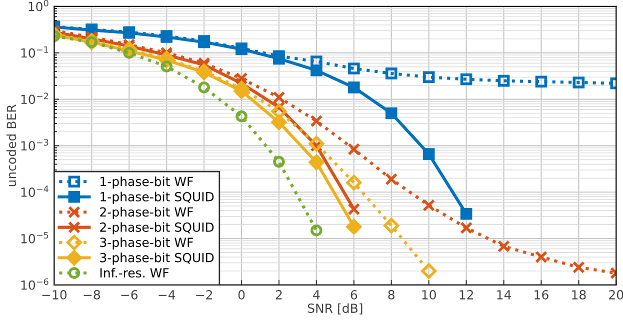 Image resolution: width=623 pixels, height=322 pixels. Describe the element at coordinates (157, 198) in the screenshot. I see `legend-label: 1-phase-bit SQUID` at that location.